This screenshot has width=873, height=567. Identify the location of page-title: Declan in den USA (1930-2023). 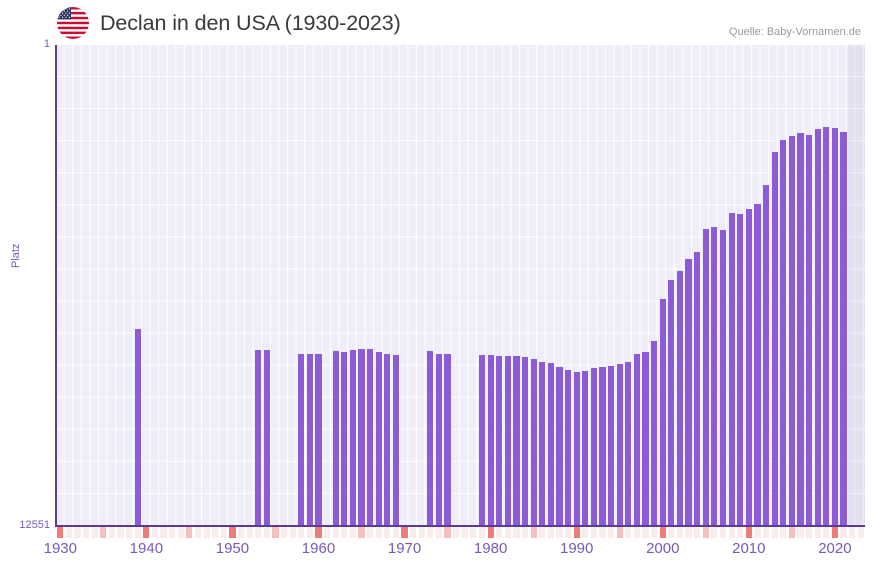
(250, 23).